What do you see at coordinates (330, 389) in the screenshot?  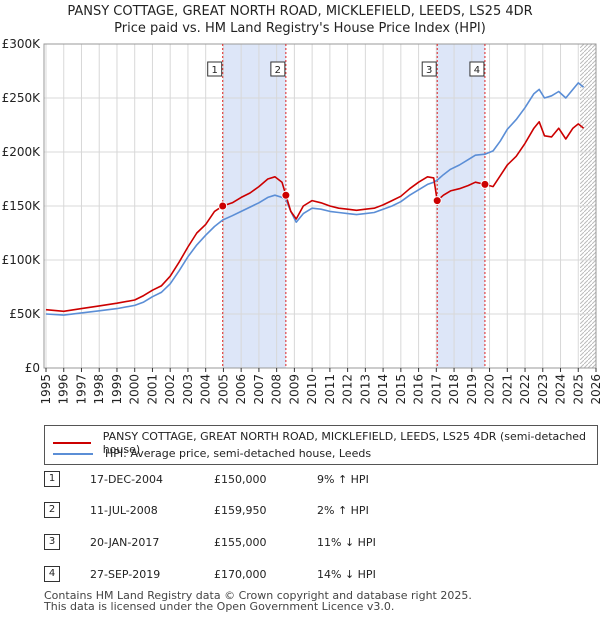 I see `x-tick-label: 2011` at bounding box center [330, 389].